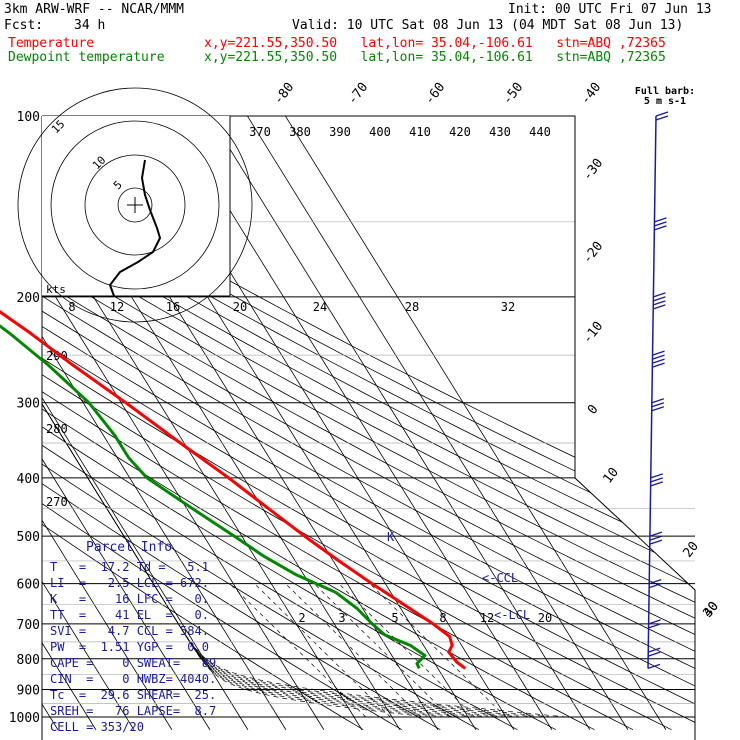  Describe the element at coordinates (133, 711) in the screenshot. I see `parcel-info-row: SREH = 76 LAPSE= 8.7` at that location.